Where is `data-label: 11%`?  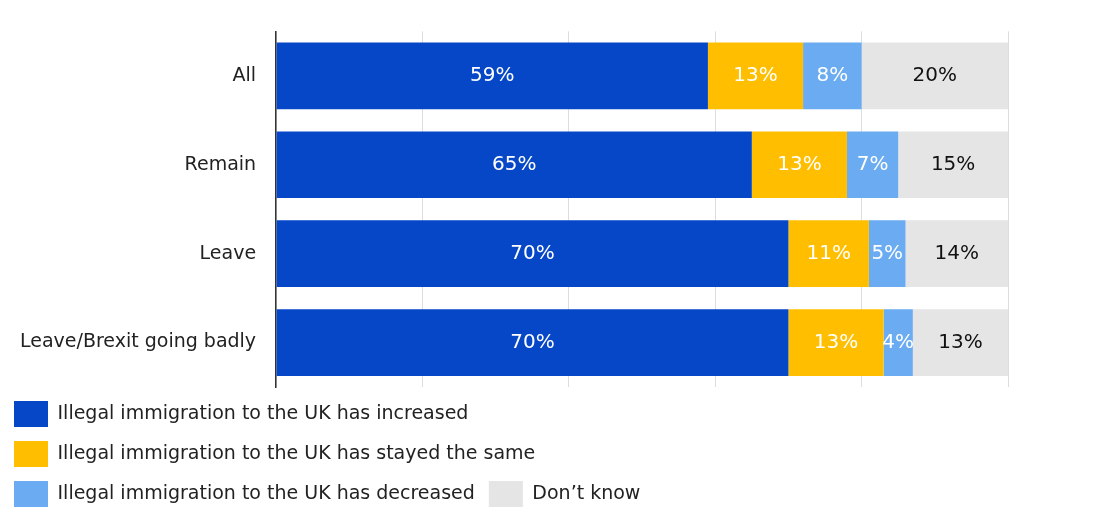
data-label: 11% is located at coordinates (828, 251).